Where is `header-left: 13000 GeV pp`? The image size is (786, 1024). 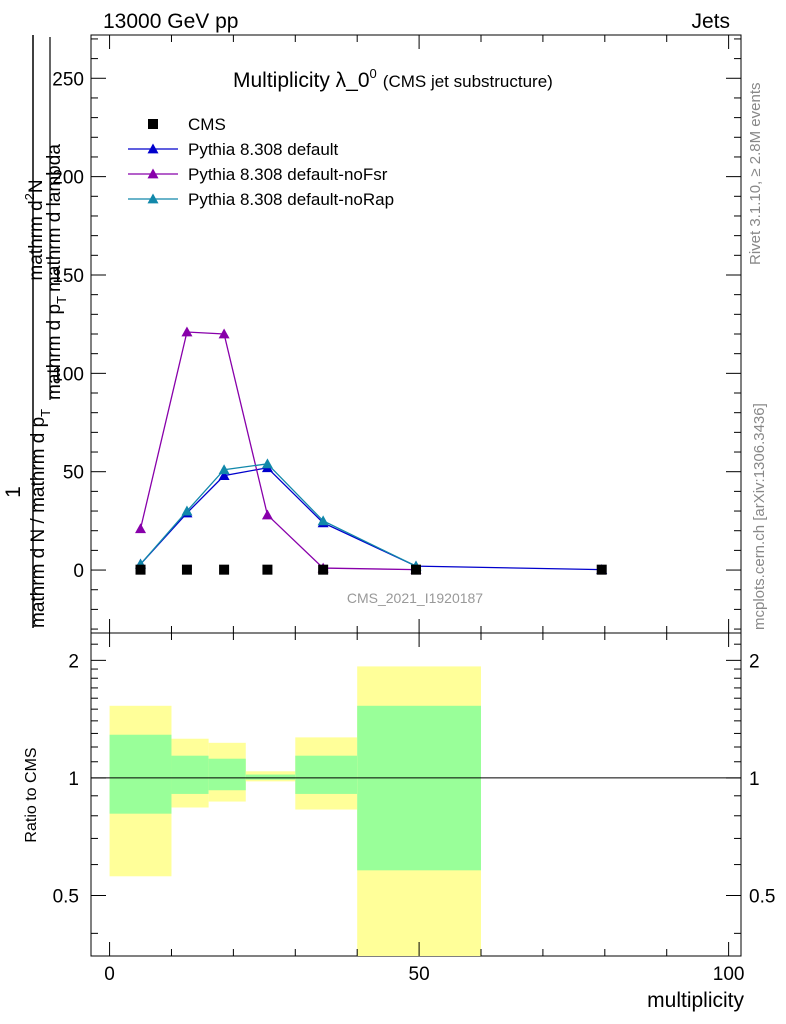 header-left: 13000 GeV pp is located at coordinates (170, 21).